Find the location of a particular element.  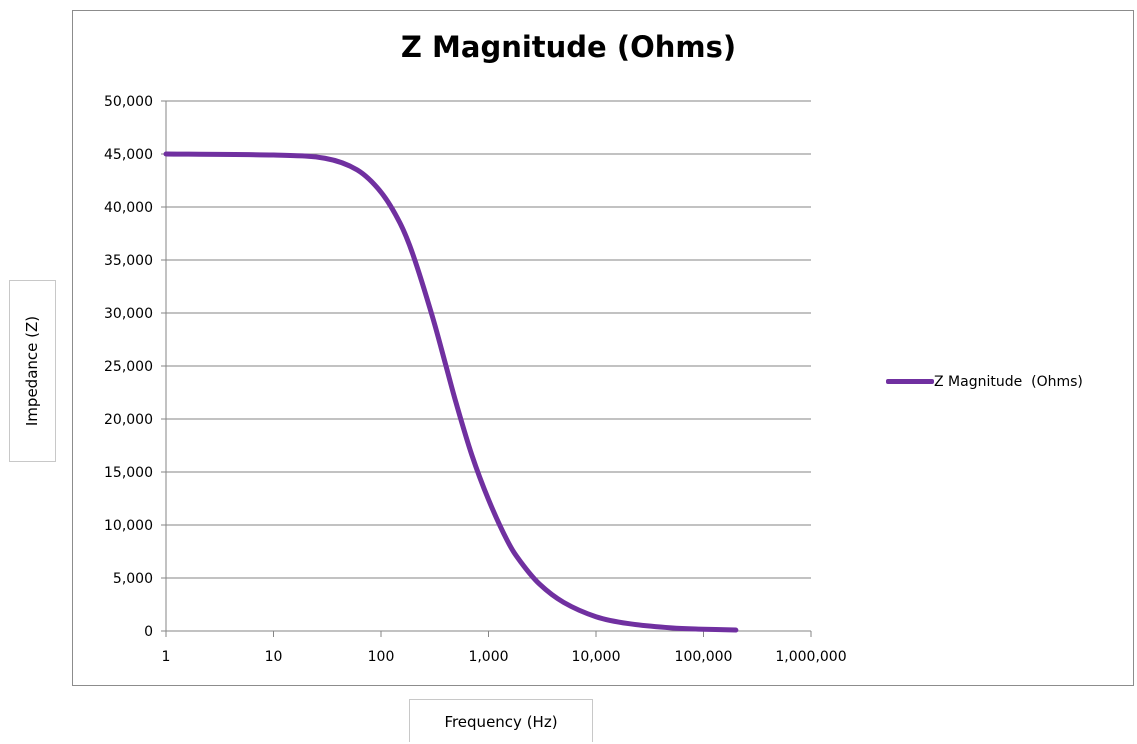

x-tick-label: 100 is located at coordinates (381, 657).